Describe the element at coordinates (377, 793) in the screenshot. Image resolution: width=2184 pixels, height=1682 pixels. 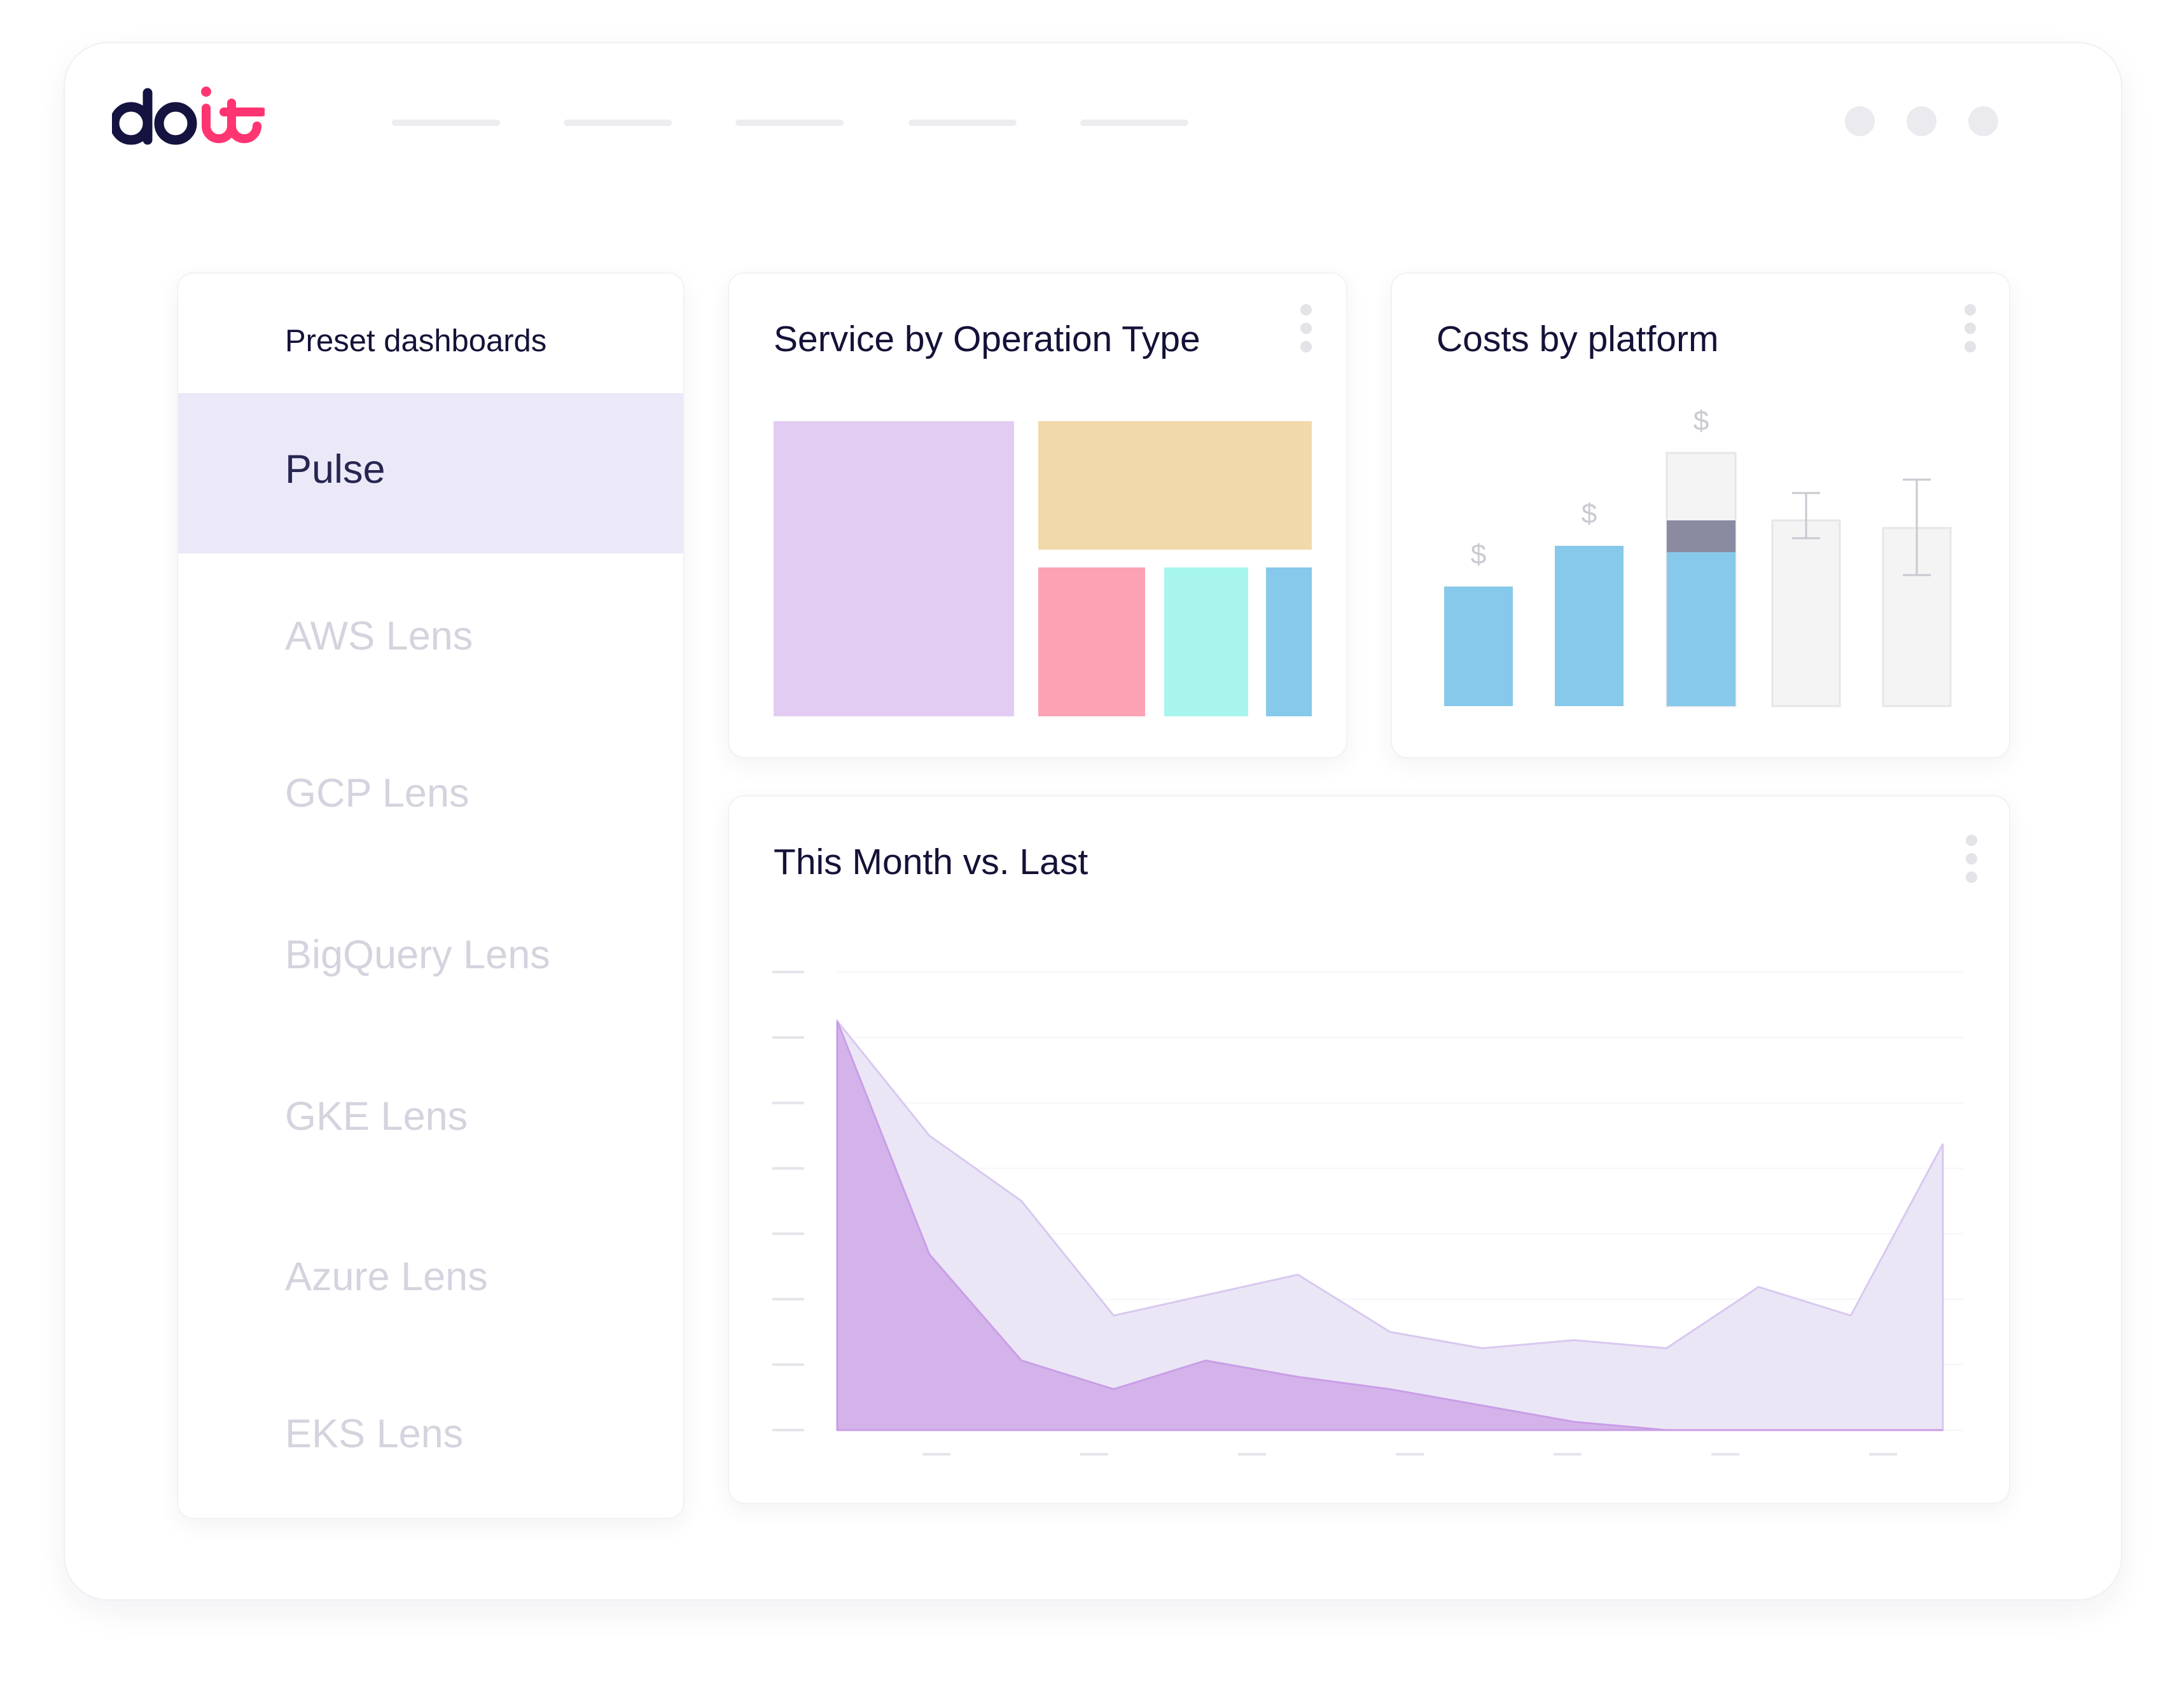
I see `sidebar-item-label: GCP Lens` at that location.